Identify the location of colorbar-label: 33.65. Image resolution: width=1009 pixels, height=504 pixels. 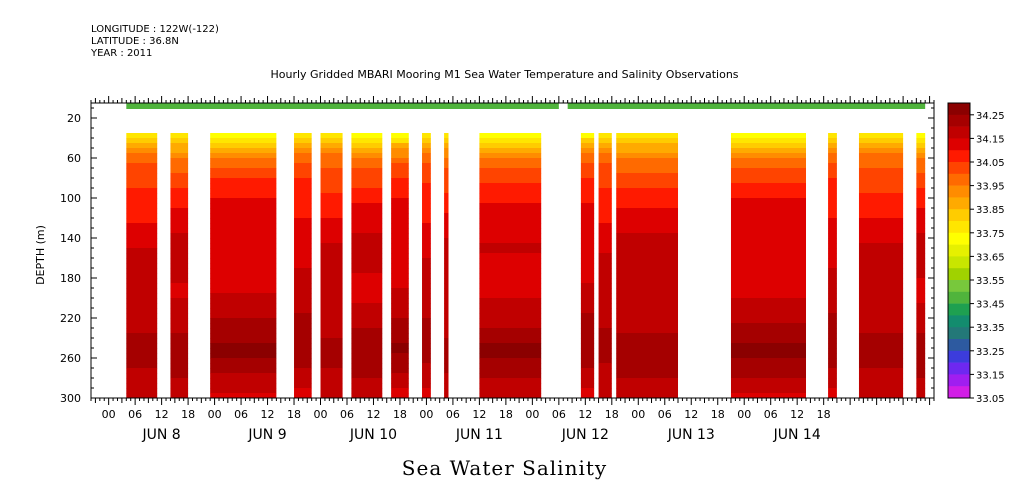
(990, 257).